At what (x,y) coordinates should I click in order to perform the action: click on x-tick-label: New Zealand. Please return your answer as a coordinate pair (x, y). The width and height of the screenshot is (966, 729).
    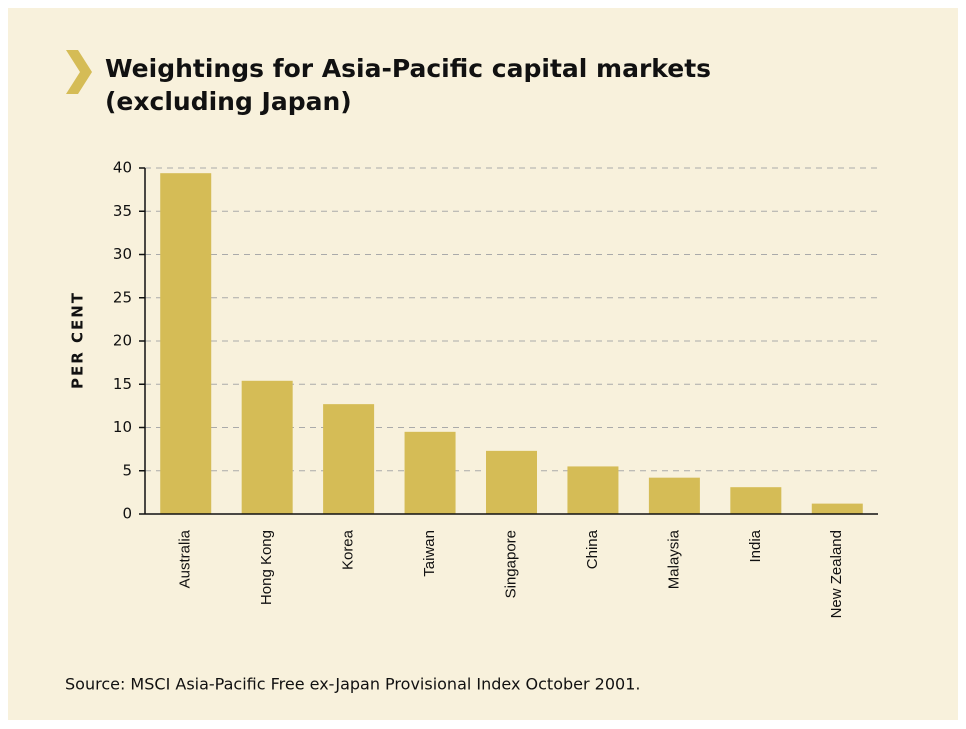
    Looking at the image, I should click on (836, 574).